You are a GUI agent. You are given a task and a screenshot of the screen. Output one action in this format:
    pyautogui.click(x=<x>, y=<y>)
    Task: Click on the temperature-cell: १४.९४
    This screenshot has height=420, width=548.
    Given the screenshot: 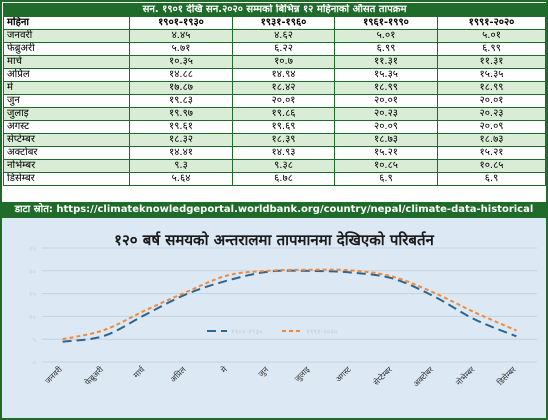 What is the action you would take?
    pyautogui.click(x=283, y=75)
    